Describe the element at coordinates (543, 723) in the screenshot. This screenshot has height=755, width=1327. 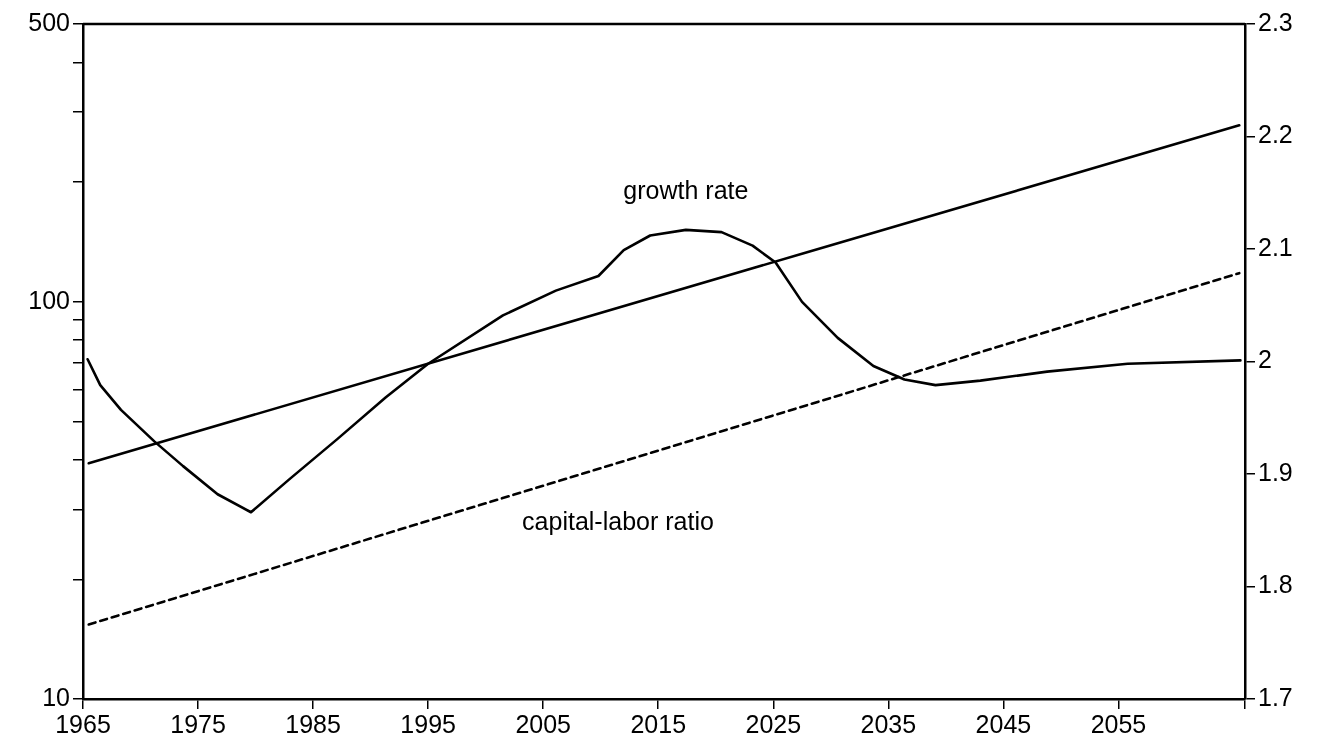
I see `x-tick-label: 2005` at that location.